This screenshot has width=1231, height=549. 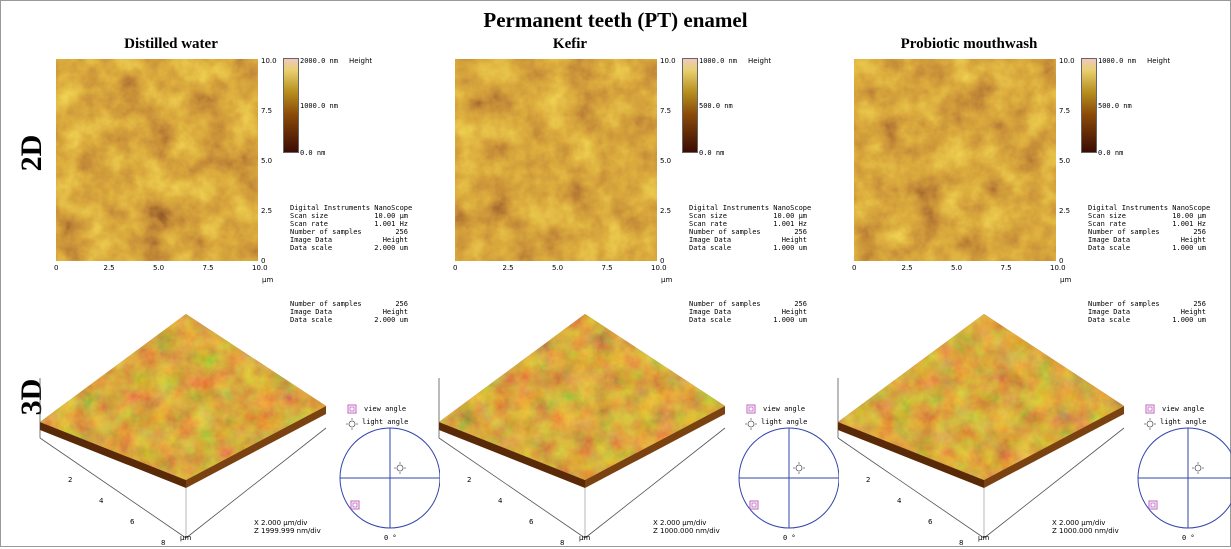 I want to click on height-label: Height, so click(x=361, y=61).